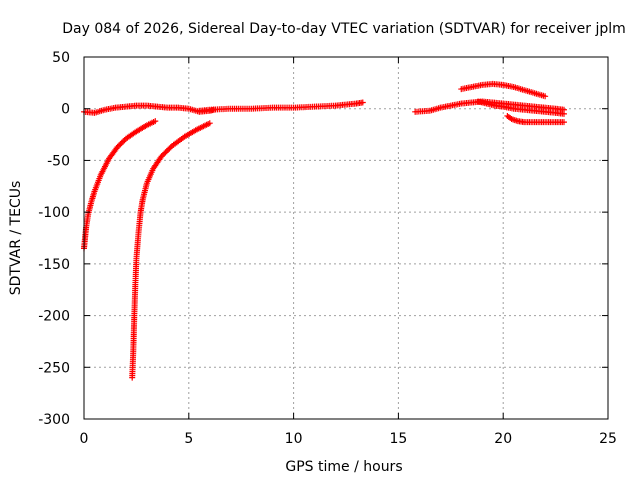 Image resolution: width=640 pixels, height=480 pixels. I want to click on y-tick-label: -150, so click(54, 265).